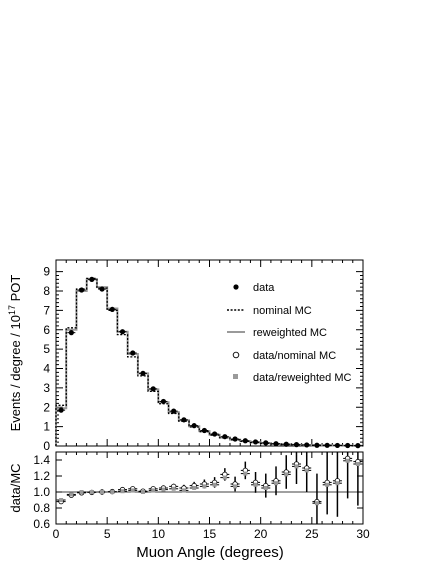 This screenshot has height=569, width=436. I want to click on legend-data-reweighted-label: data/reweighted MC, so click(302, 378).